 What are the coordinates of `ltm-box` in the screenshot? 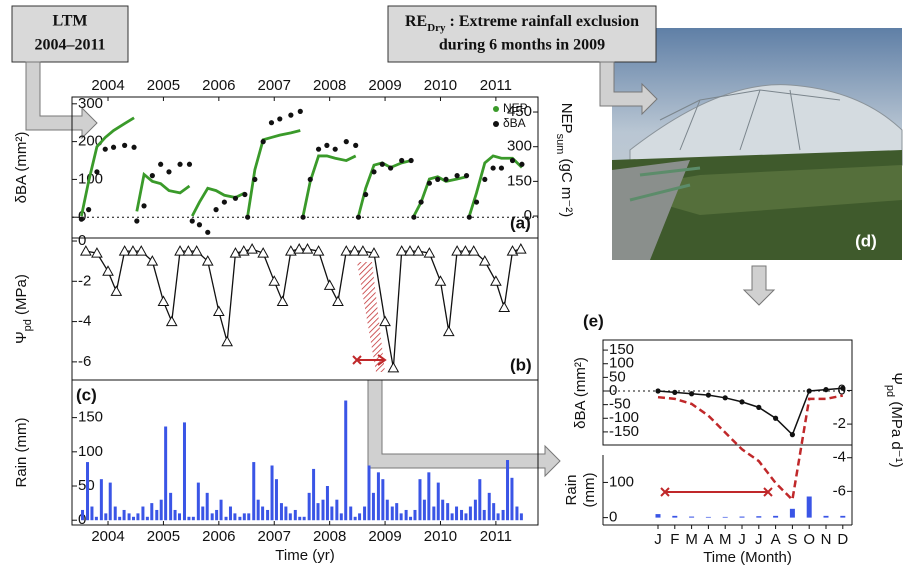 It's located at (70, 34).